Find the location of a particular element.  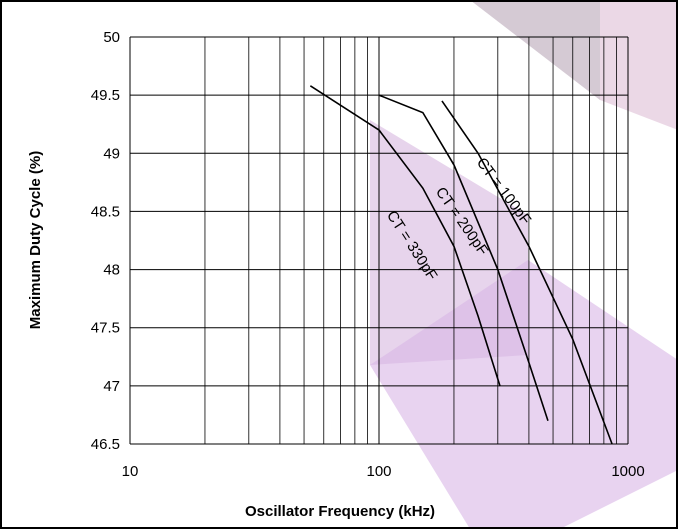

y-tick-label: 50 is located at coordinates (111, 37).